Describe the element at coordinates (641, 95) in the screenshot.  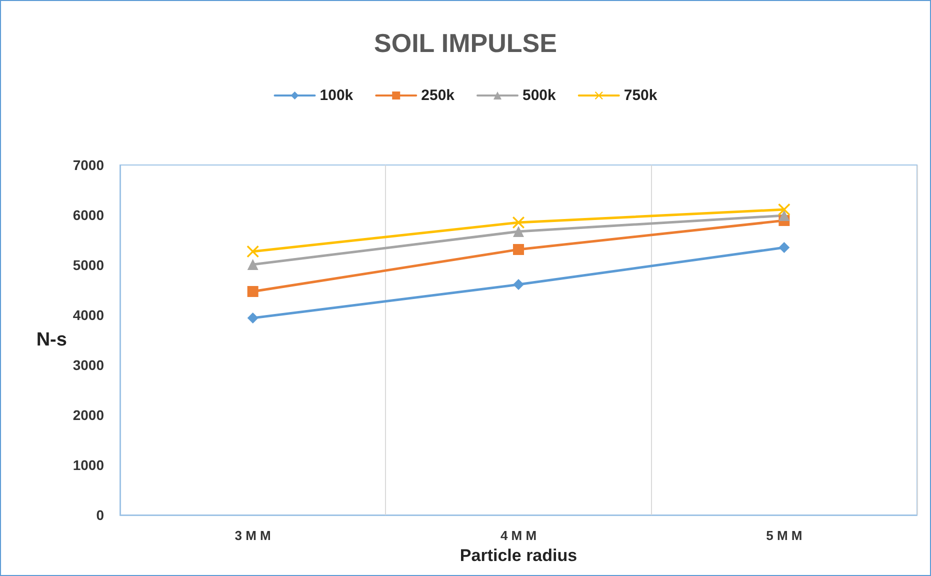
I see `legend-label: 750k` at that location.